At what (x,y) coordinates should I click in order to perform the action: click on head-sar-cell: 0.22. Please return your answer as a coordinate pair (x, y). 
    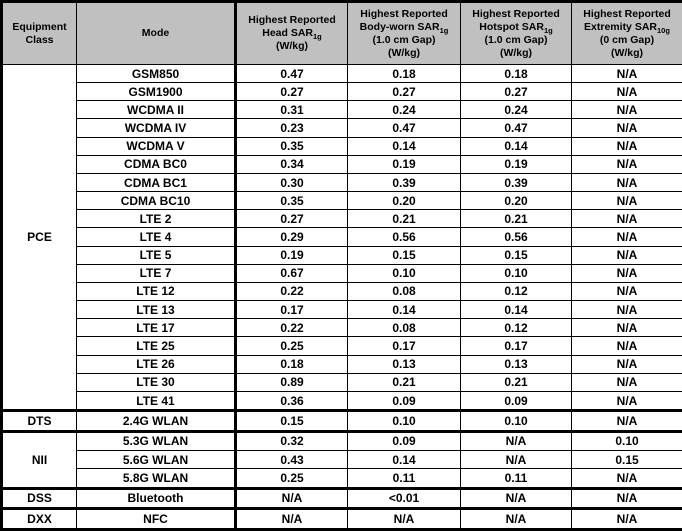
    Looking at the image, I should click on (291, 328).